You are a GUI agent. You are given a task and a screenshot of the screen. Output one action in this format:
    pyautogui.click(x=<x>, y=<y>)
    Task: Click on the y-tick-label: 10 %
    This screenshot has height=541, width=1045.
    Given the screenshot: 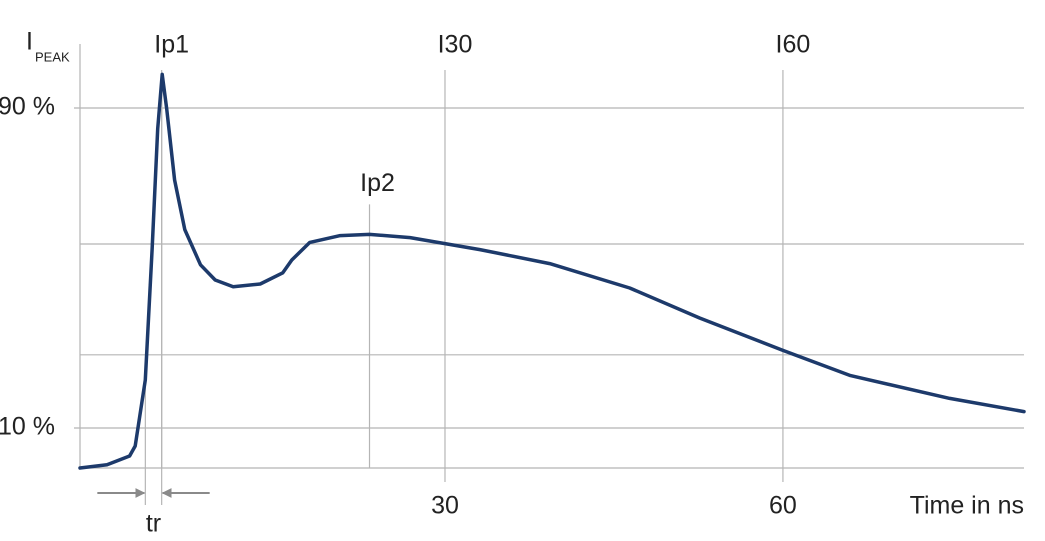 What is the action you would take?
    pyautogui.click(x=27, y=427)
    